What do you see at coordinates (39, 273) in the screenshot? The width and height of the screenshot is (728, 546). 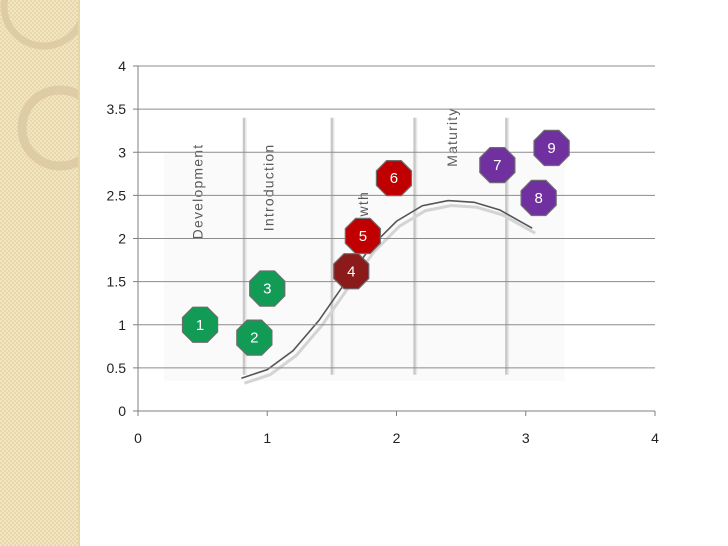 I see `decorative-sidebar` at bounding box center [39, 273].